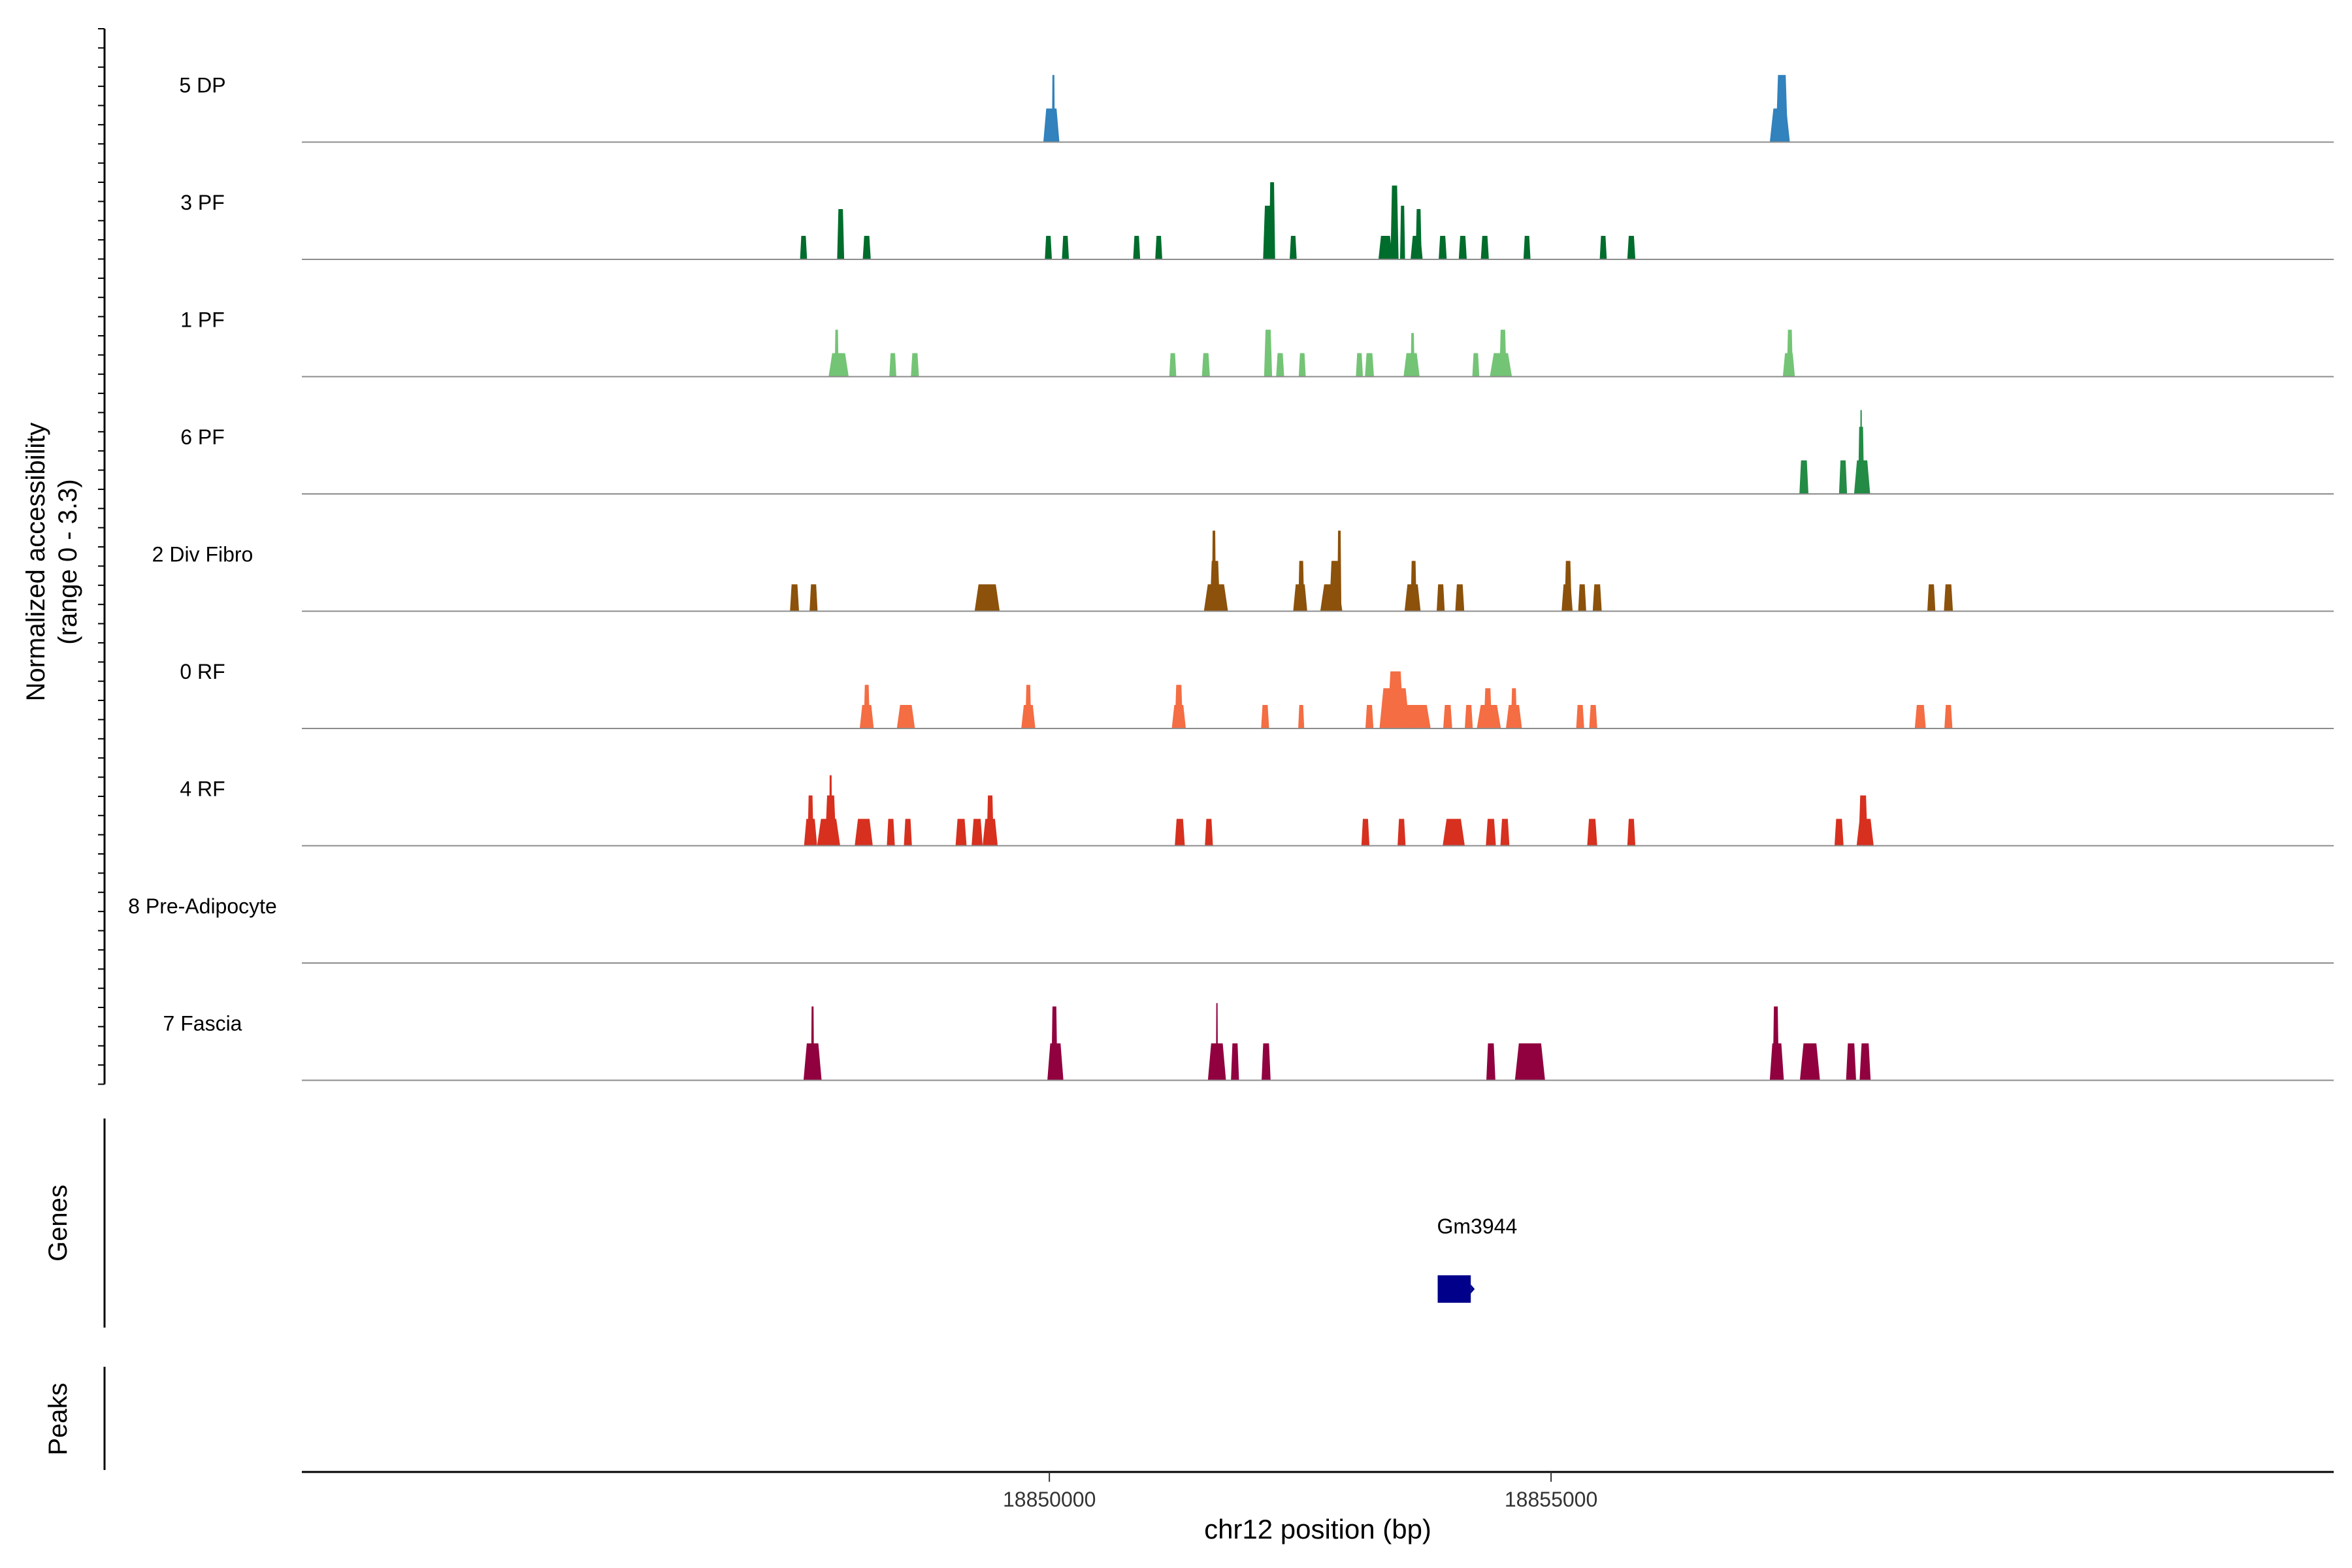 Image resolution: width=2352 pixels, height=1568 pixels. What do you see at coordinates (1257, 452) in the screenshot?
I see `track-6-pf: 6 PF` at bounding box center [1257, 452].